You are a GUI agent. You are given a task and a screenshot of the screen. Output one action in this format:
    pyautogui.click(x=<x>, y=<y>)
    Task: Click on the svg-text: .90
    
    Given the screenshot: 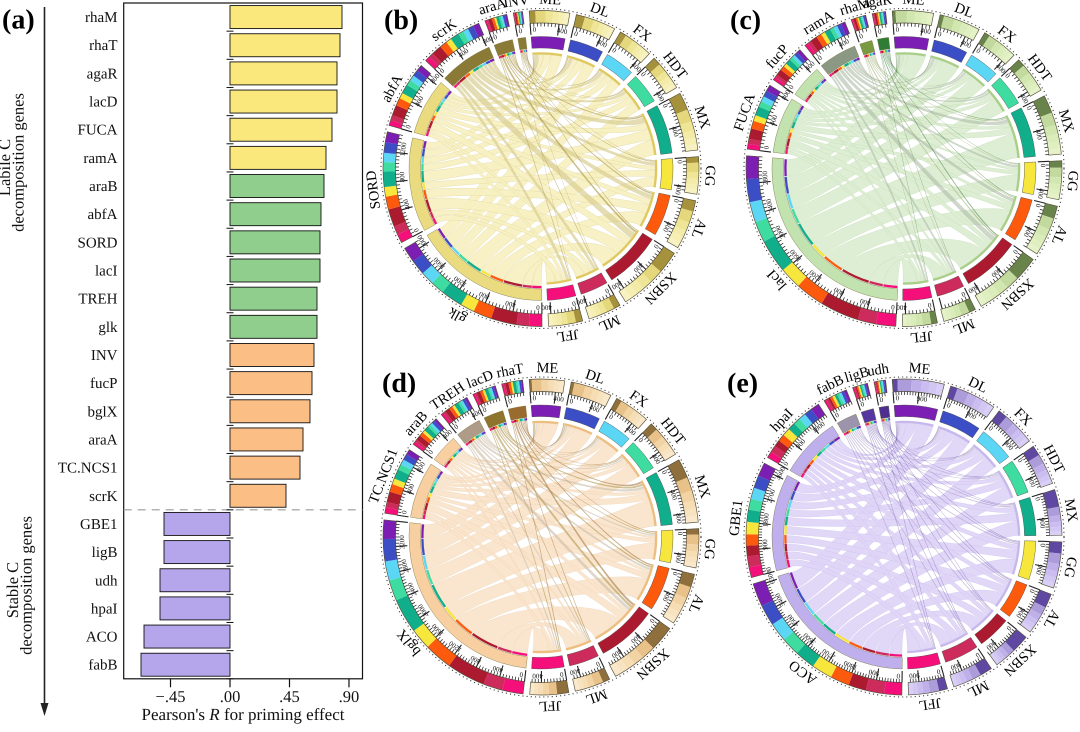 What is the action you would take?
    pyautogui.click(x=349, y=696)
    